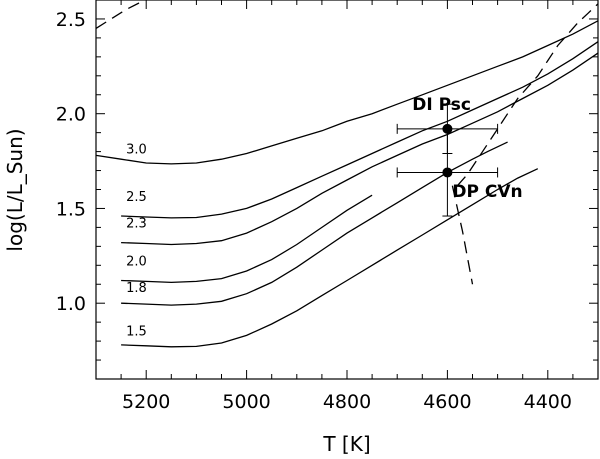 The width and height of the screenshot is (600, 459). Describe the element at coordinates (136, 240) in the screenshot. I see `track-labels: 3.0 2.5 2.3 2.0 1.8 1.5` at that location.